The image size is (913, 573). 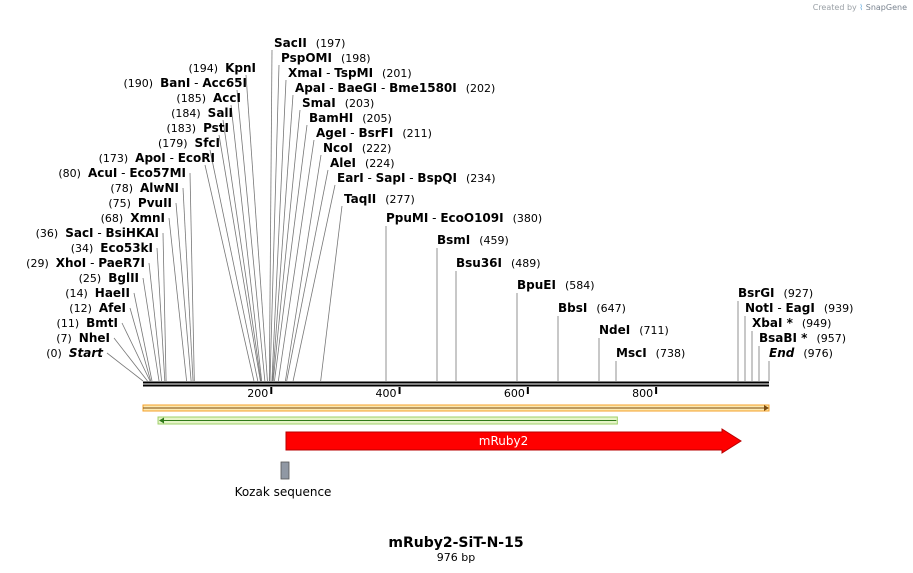 What do you see at coordinates (37, 263) in the screenshot?
I see `site-position: (29)` at bounding box center [37, 263].